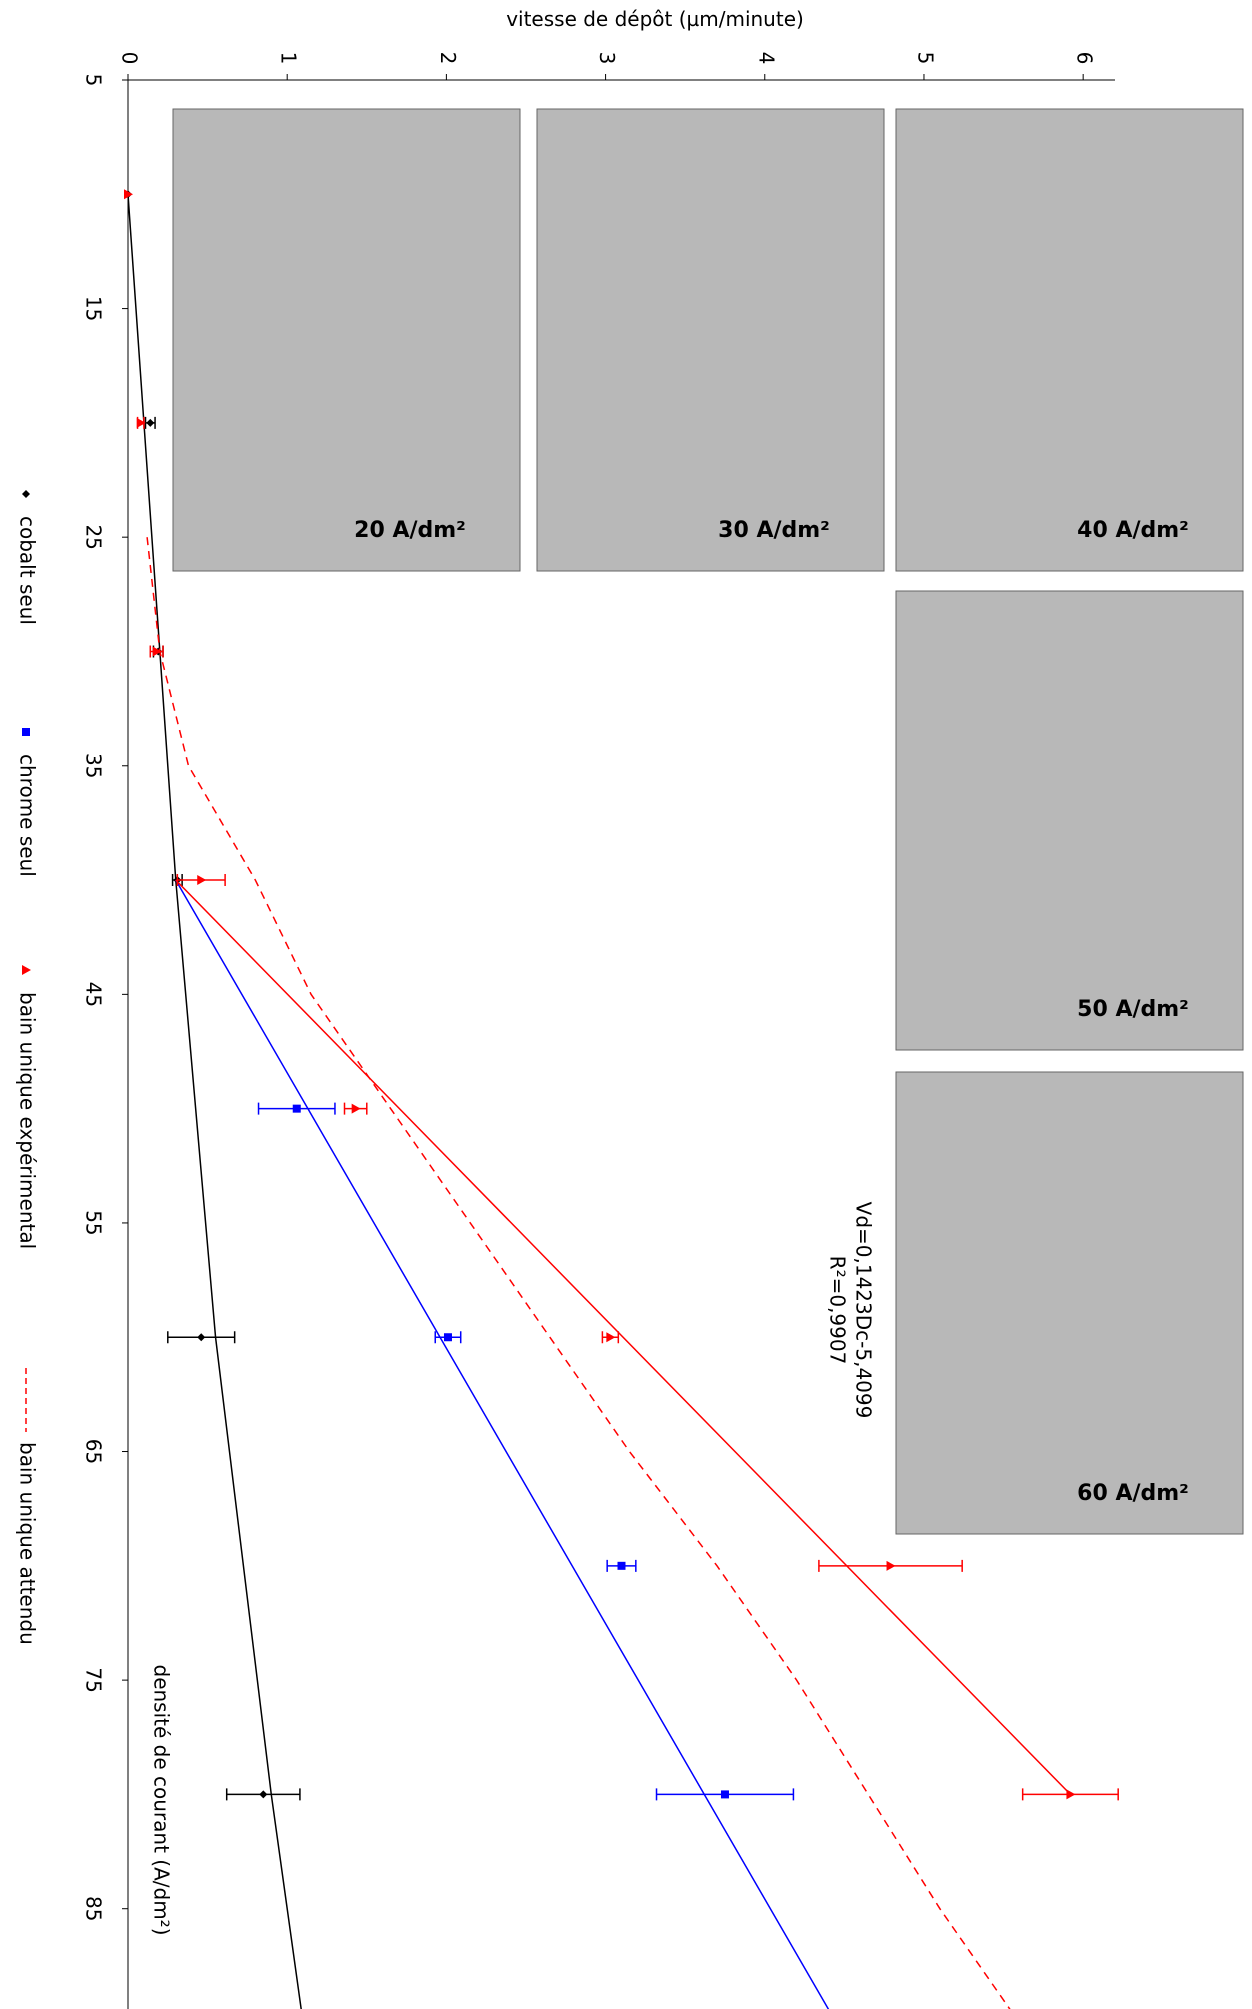 Image resolution: width=1252 pixels, height=2009 pixels. Describe the element at coordinates (130, 58) in the screenshot. I see `y-tick-label: 0` at that location.